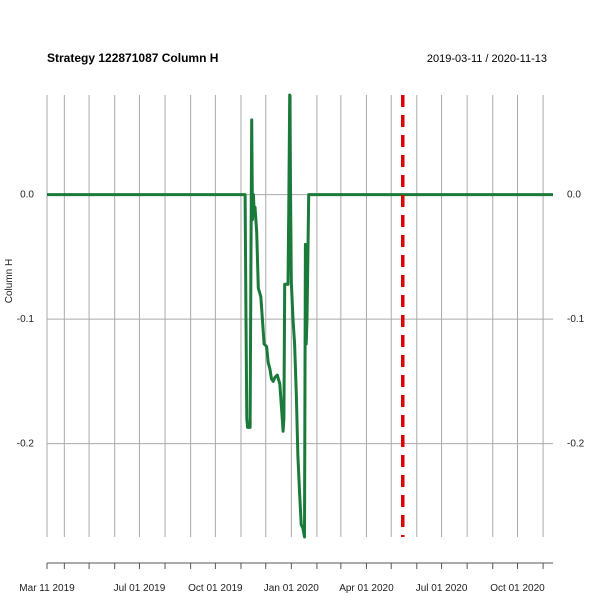 The image size is (600, 605). Describe the element at coordinates (366, 588) in the screenshot. I see `x-tick-label: Apr 01 2020` at that location.